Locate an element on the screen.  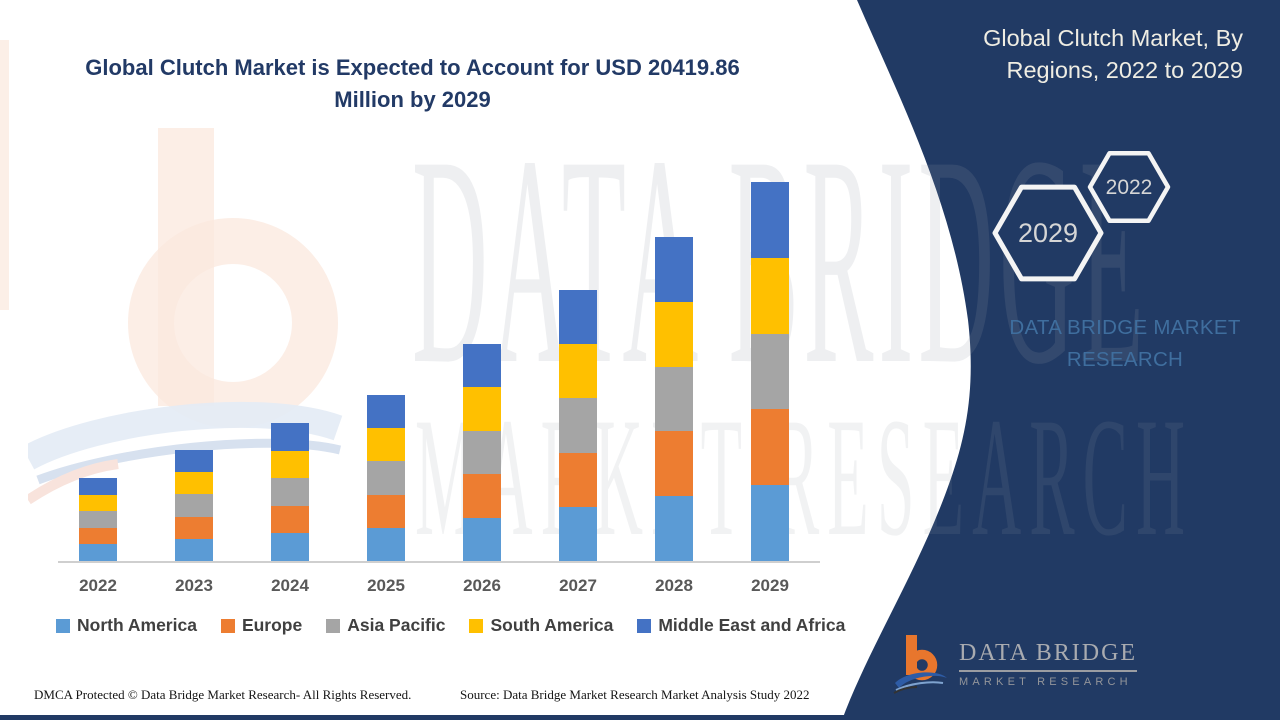
data-bridge-logo: DATA BRIDGE MARKET RESEARCH is located at coordinates (1015, 664).